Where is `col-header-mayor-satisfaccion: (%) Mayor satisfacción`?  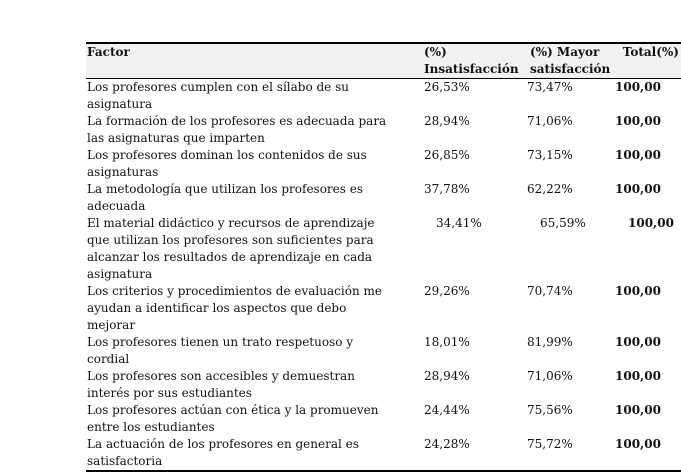 col-header-mayor-satisfaccion: (%) Mayor satisfacción is located at coordinates (571, 61).